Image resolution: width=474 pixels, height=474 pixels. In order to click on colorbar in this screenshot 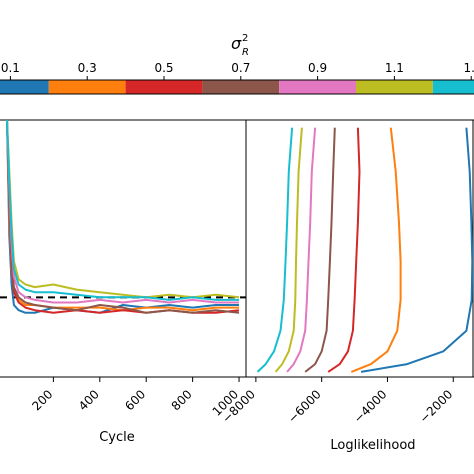, I will do `click(237, 85)`.